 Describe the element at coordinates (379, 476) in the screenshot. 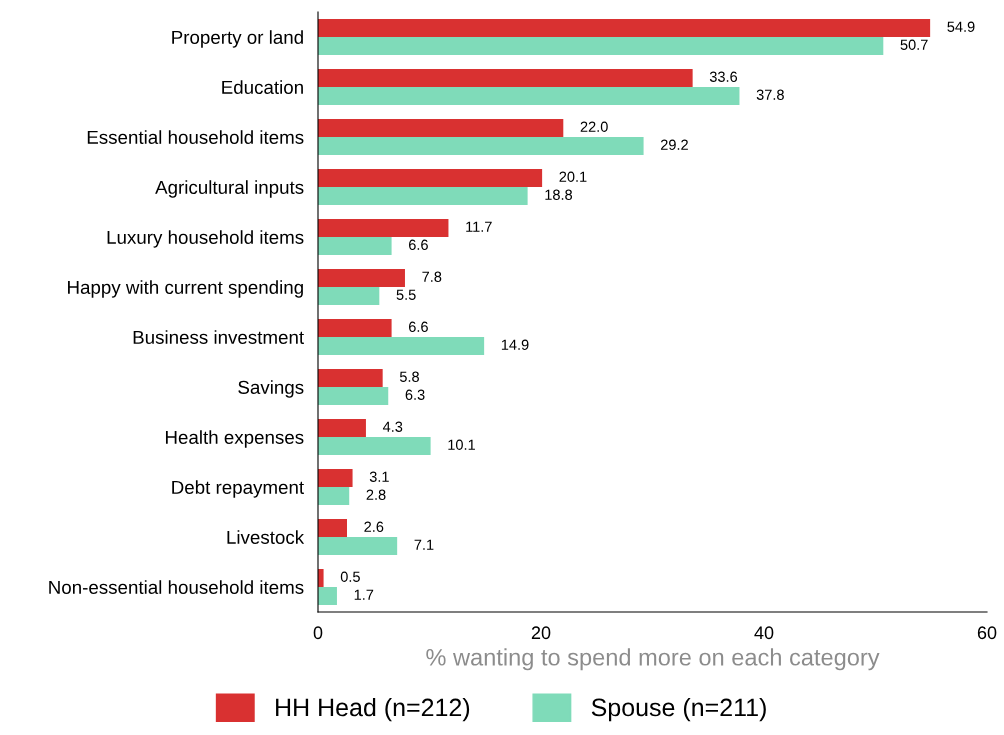

I see `data-label: 3.1` at that location.